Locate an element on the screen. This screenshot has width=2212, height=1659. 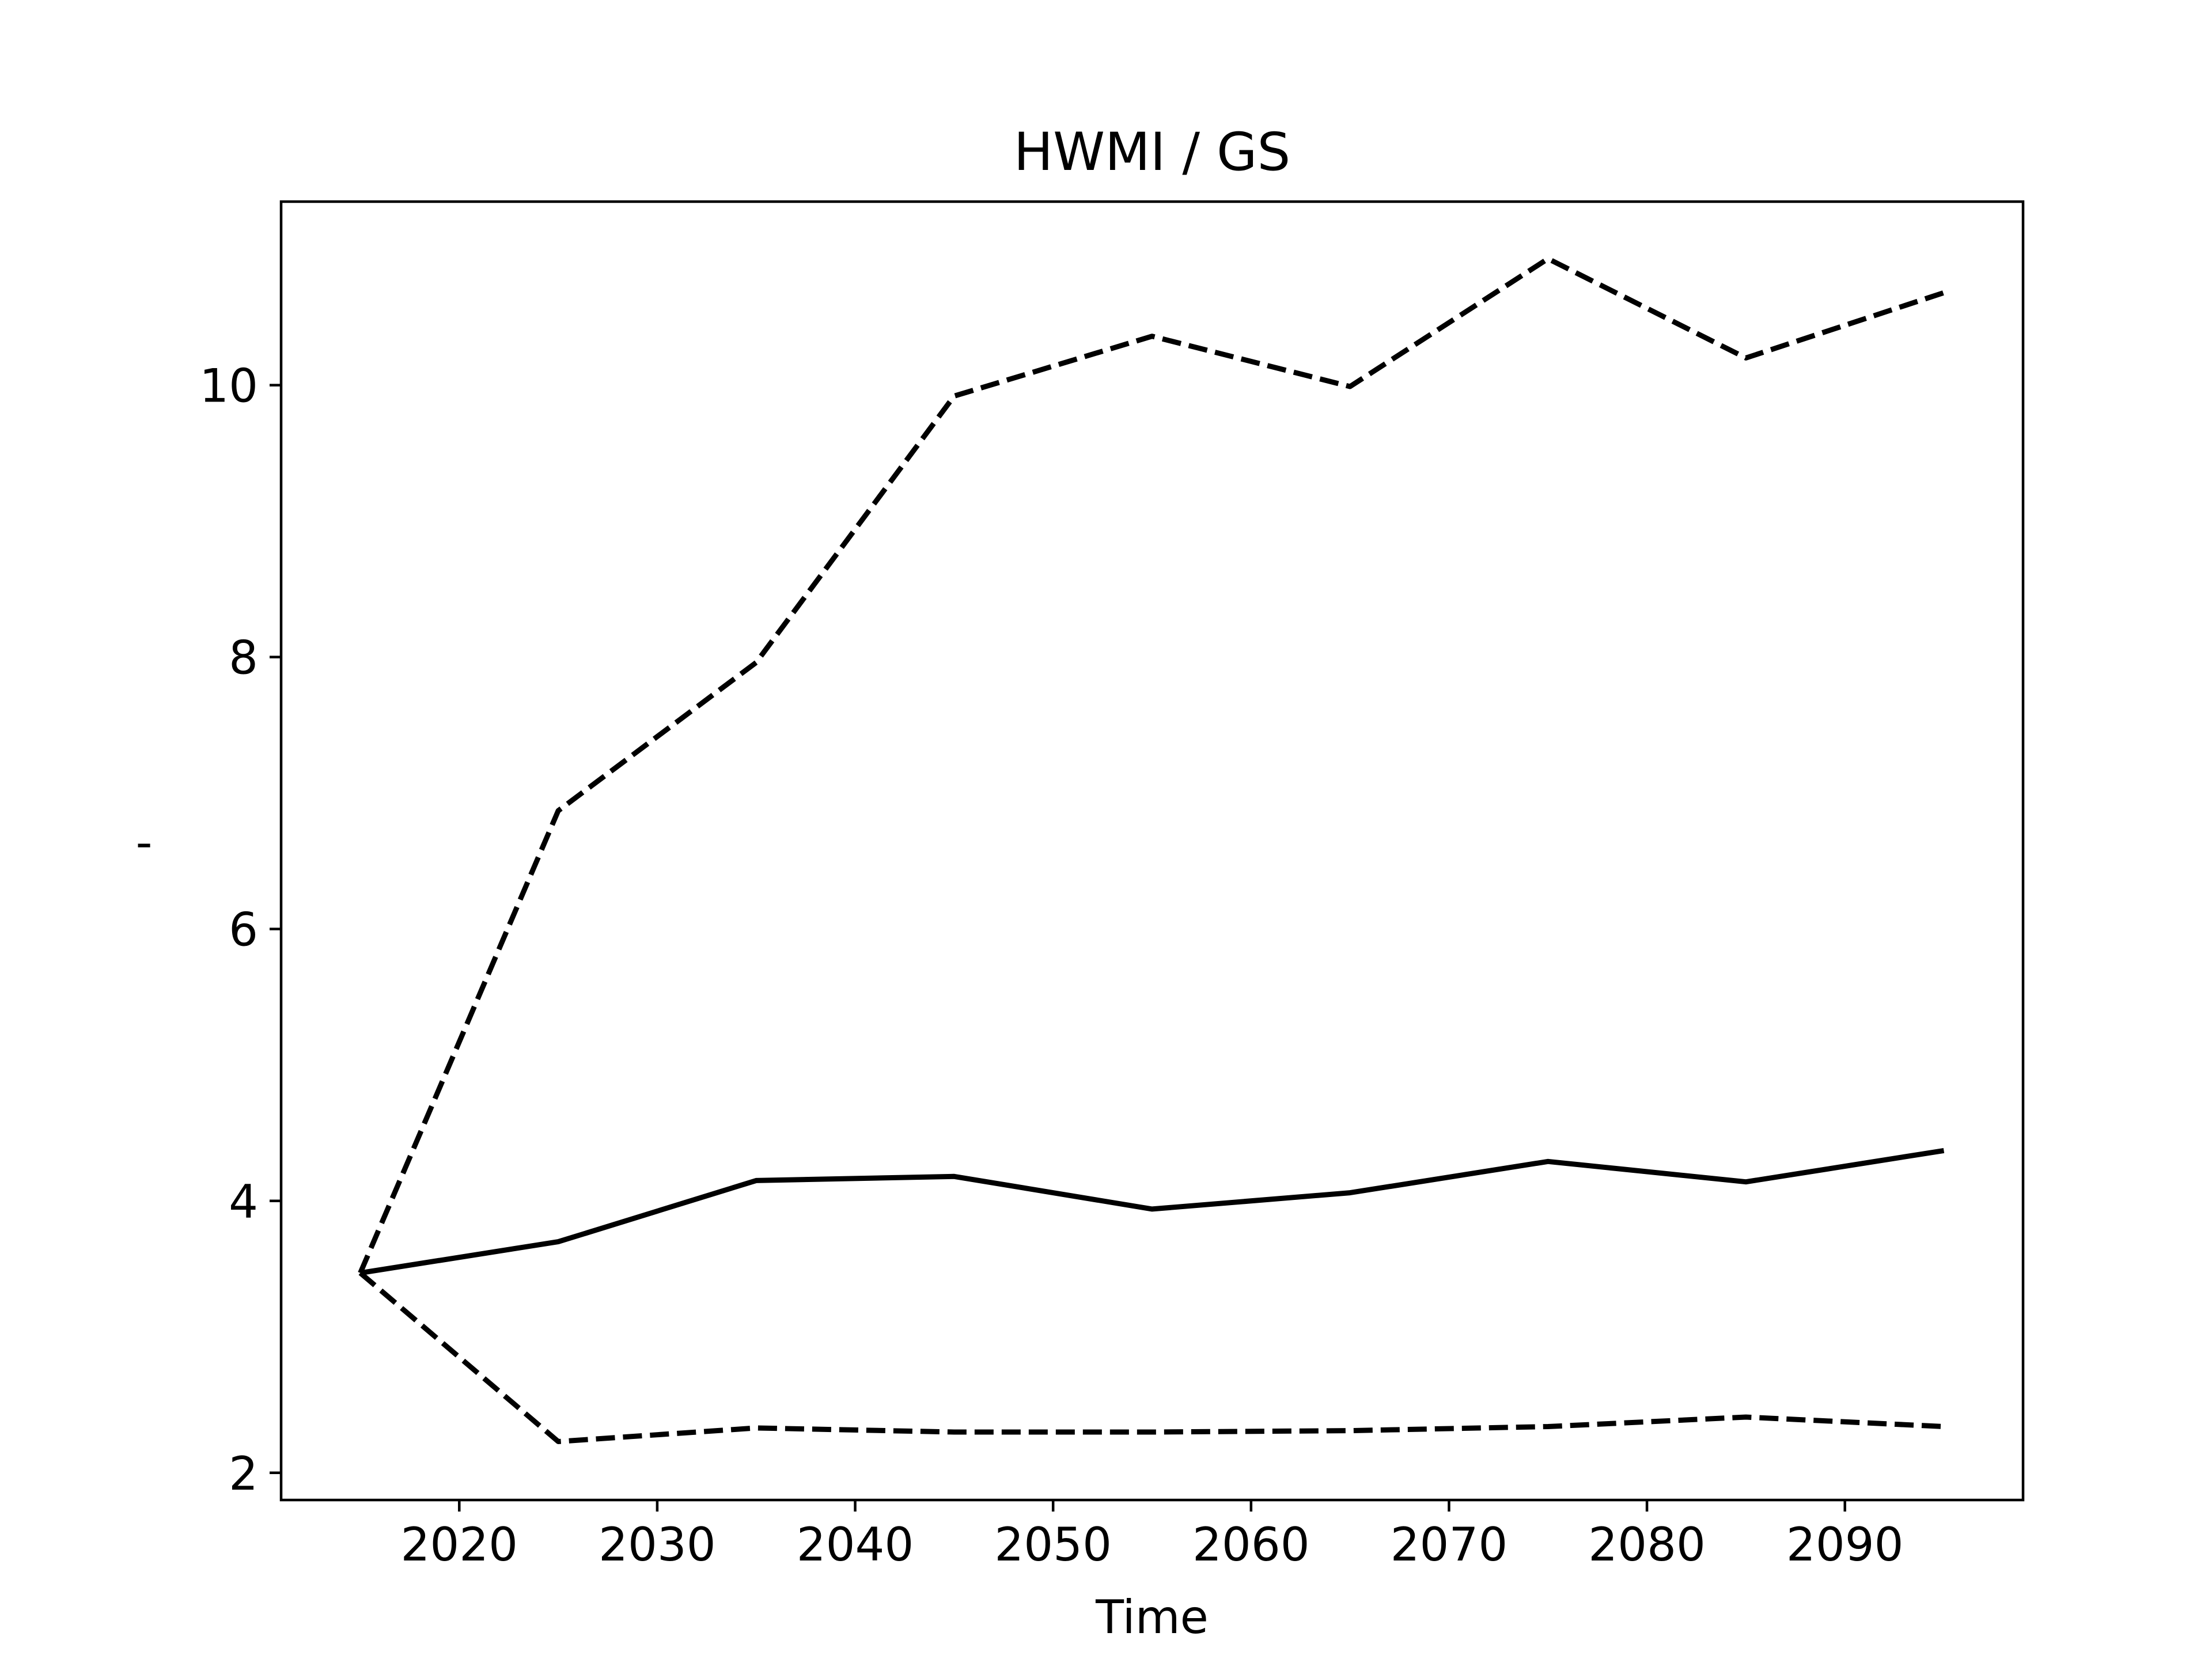
x-tick-label: 2060 is located at coordinates (1251, 1544).